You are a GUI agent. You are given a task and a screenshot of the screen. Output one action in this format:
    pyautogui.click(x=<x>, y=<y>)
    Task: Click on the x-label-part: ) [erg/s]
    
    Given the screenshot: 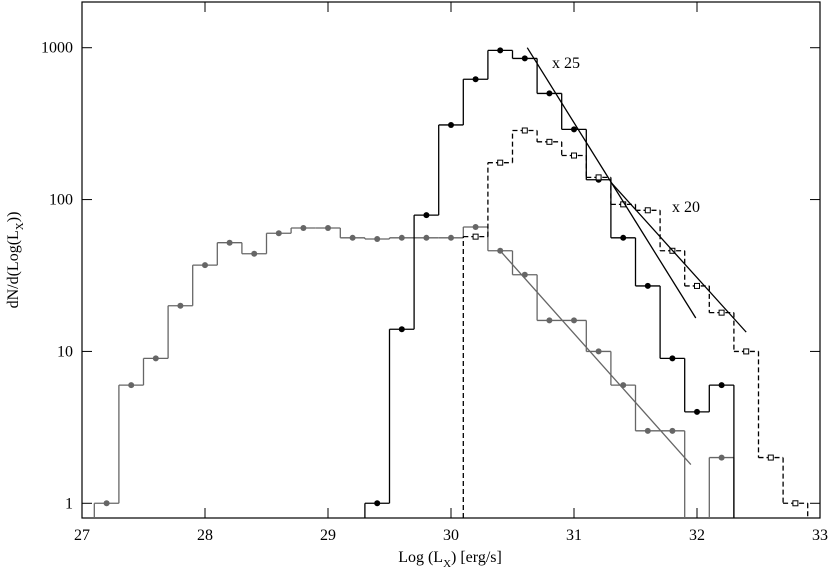 What is the action you would take?
    pyautogui.click(x=476, y=557)
    